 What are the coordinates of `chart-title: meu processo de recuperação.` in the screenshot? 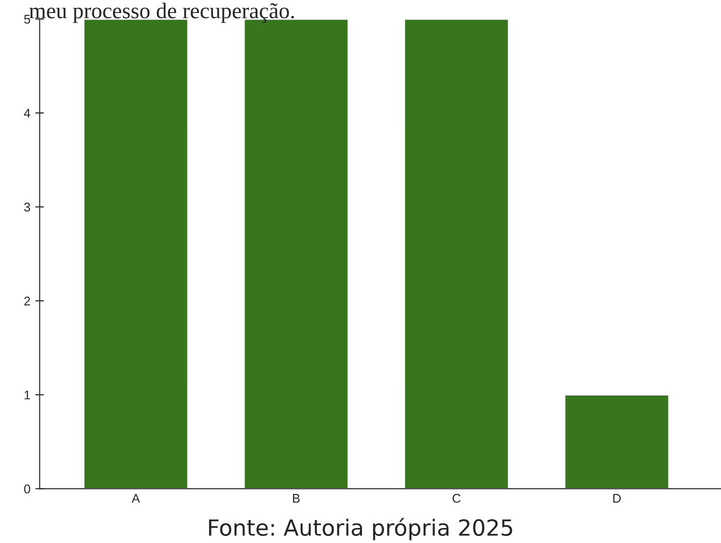 It's located at (161, 12).